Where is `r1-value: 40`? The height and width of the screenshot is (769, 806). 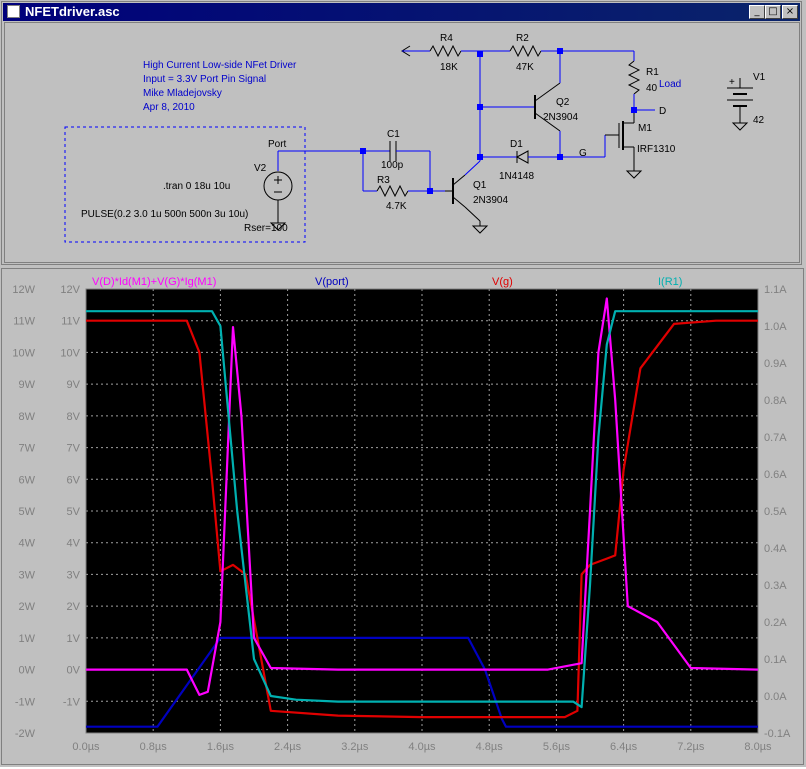 r1-value: 40 is located at coordinates (652, 88).